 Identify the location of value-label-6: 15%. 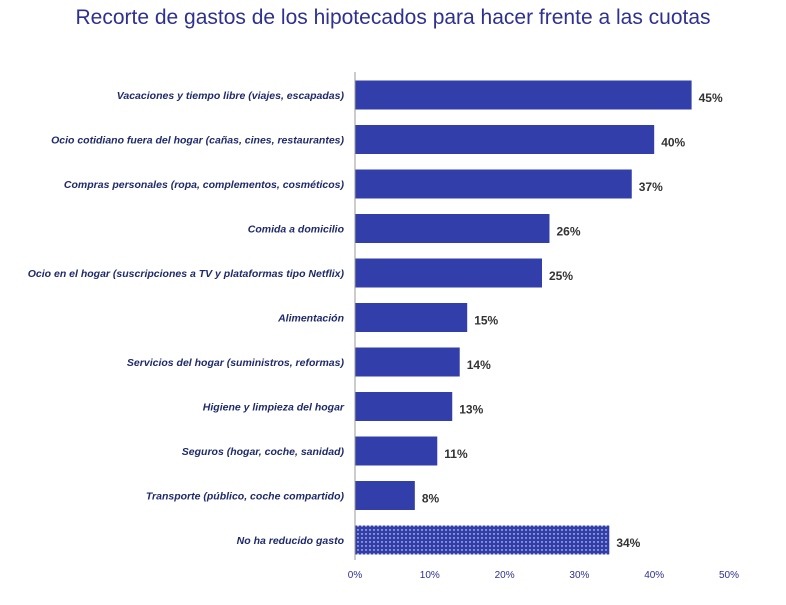
(486, 321).